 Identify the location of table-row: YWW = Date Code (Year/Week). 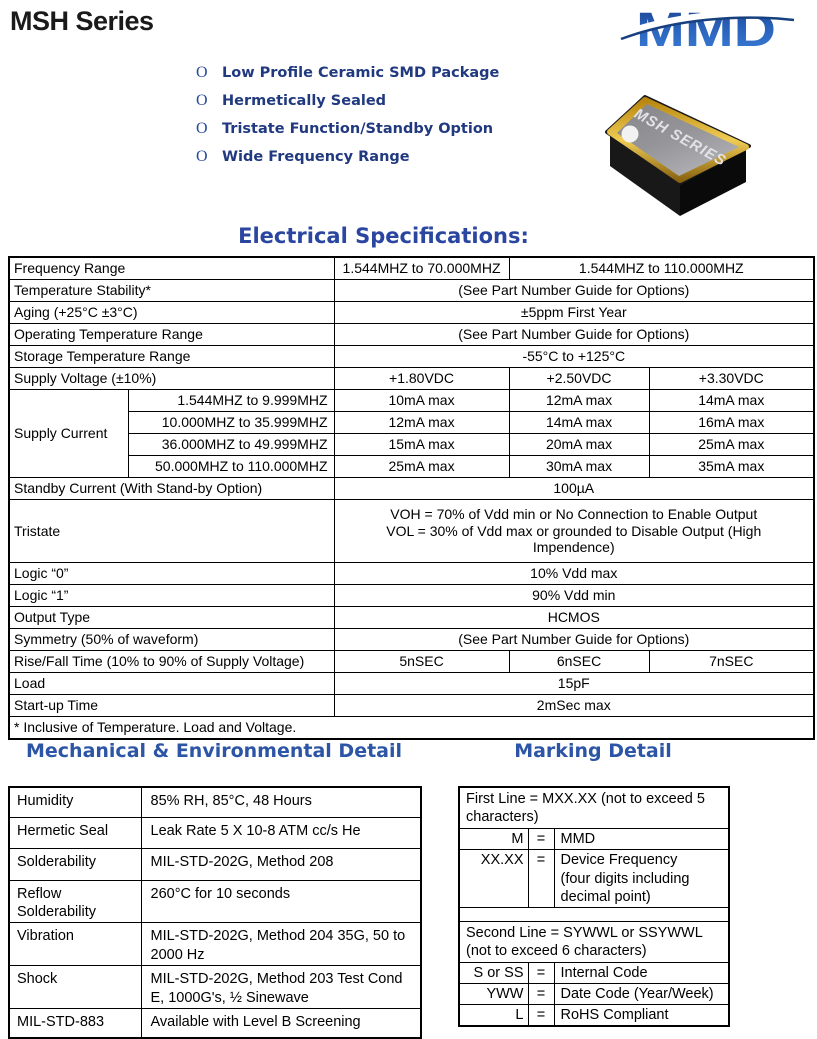
(594, 994).